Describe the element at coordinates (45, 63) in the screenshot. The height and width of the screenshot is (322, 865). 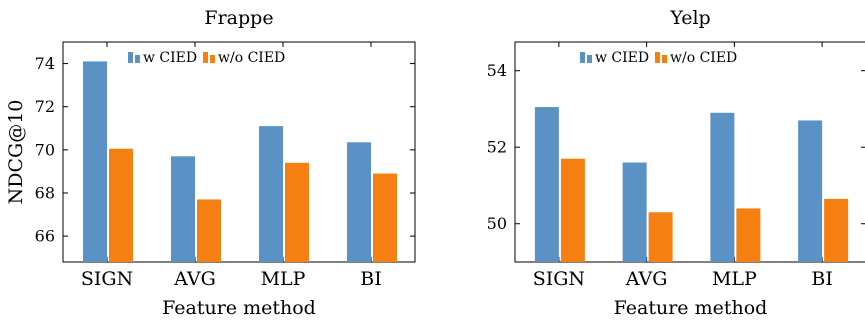
I see `y-tick-label: 74` at that location.